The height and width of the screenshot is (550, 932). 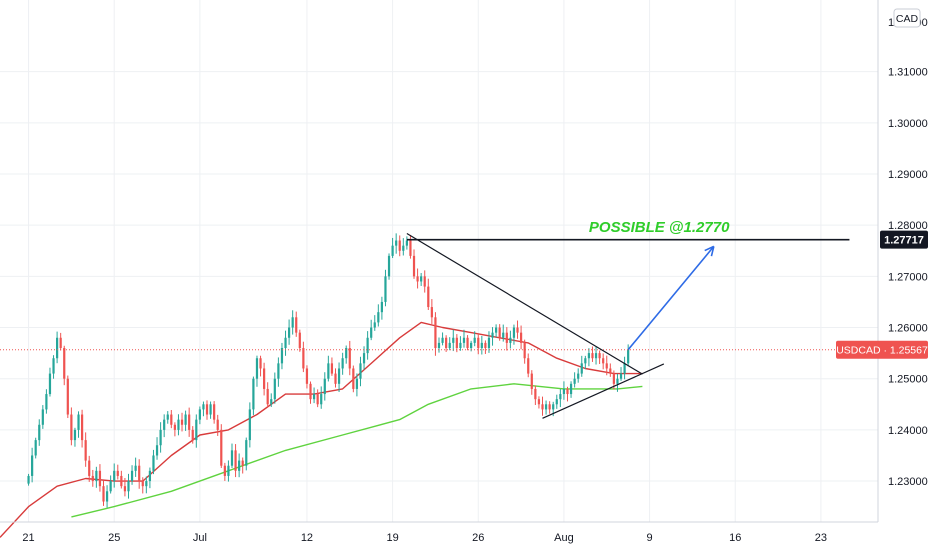 I want to click on time-axis: 21 25 Jul 12 19 26 Aug 9 16 23, so click(x=424, y=538).